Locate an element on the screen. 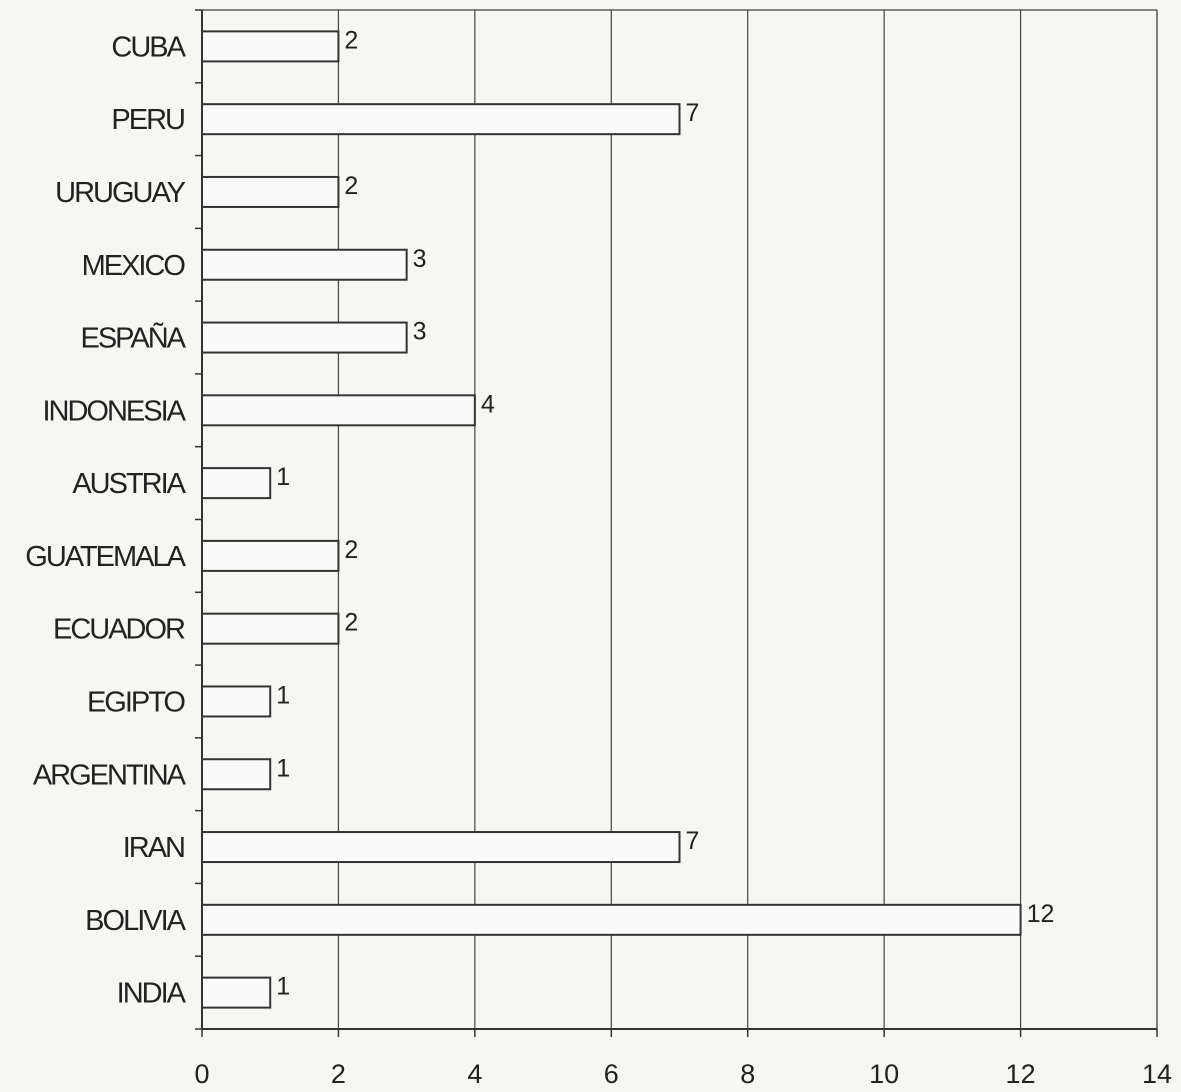 This screenshot has height=1092, width=1181. x-tick-label: 2 is located at coordinates (338, 1074).